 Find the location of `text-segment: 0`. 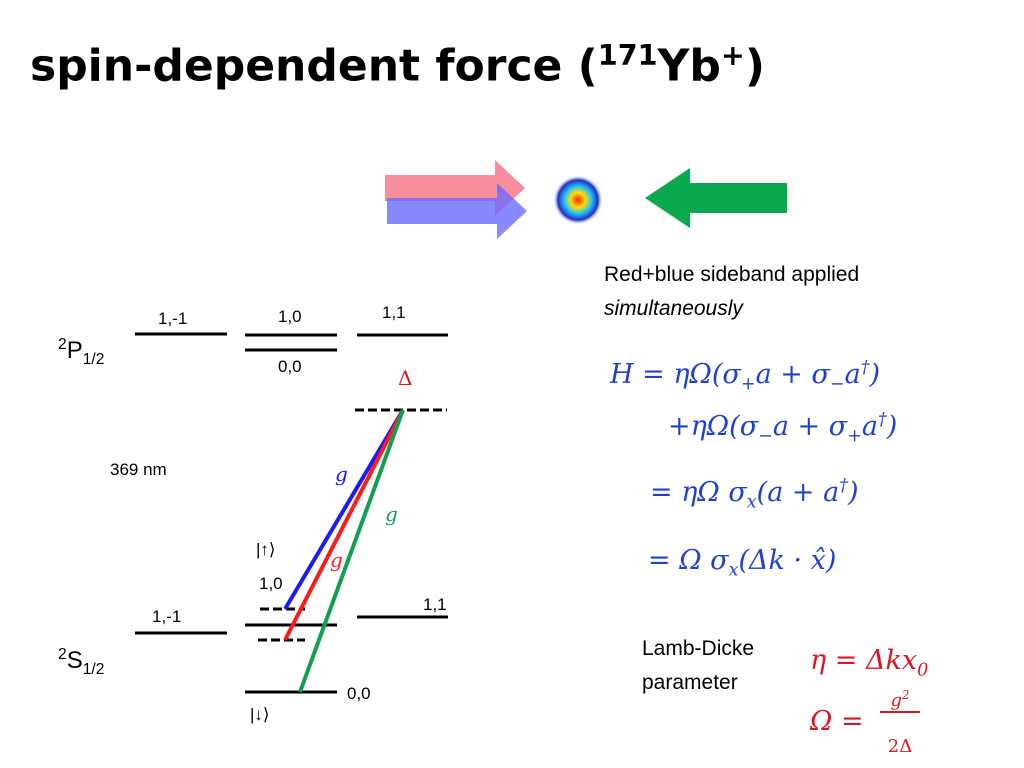

text-segment: 0 is located at coordinates (923, 670).